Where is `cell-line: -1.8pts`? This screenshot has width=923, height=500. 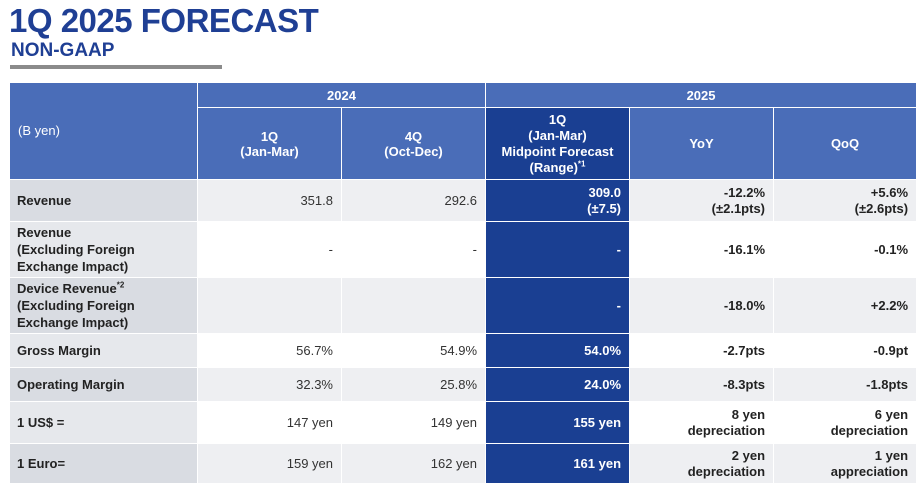
cell-line: -1.8pts is located at coordinates (887, 384).